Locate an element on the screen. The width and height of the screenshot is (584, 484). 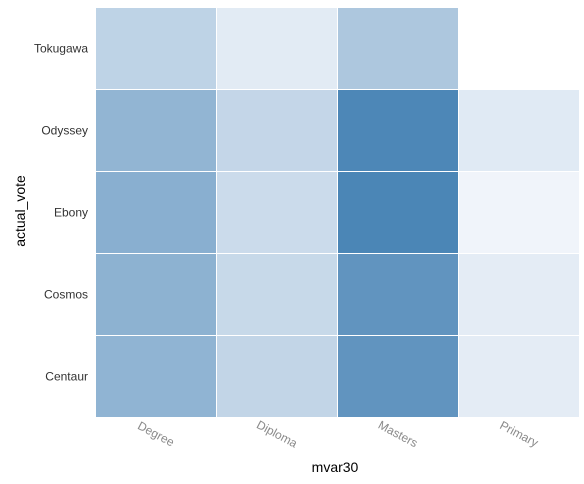
x-tick-label: Degree is located at coordinates (156, 434).